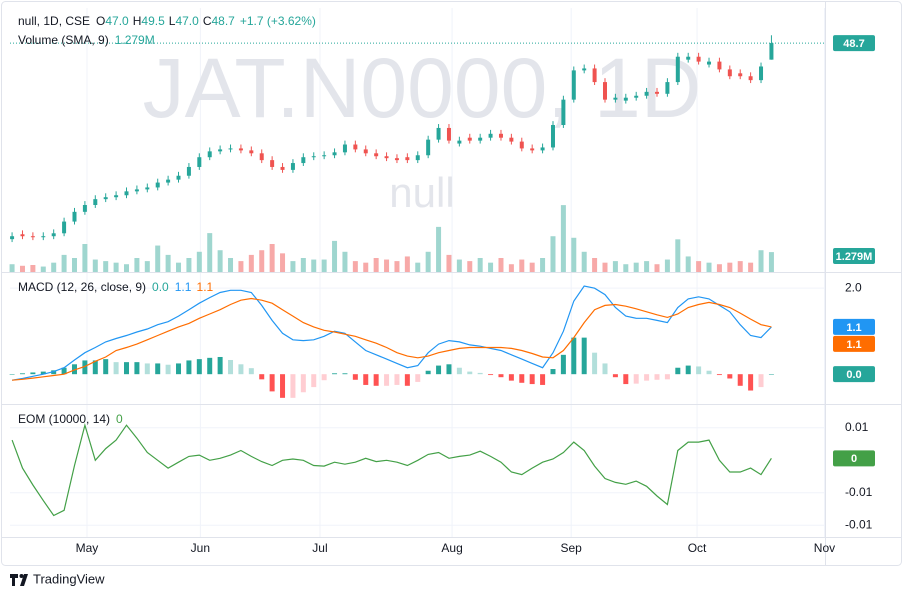 This screenshot has width=904, height=598. Describe the element at coordinates (117, 21) in the screenshot. I see `ohlc-value: 47.0` at that location.